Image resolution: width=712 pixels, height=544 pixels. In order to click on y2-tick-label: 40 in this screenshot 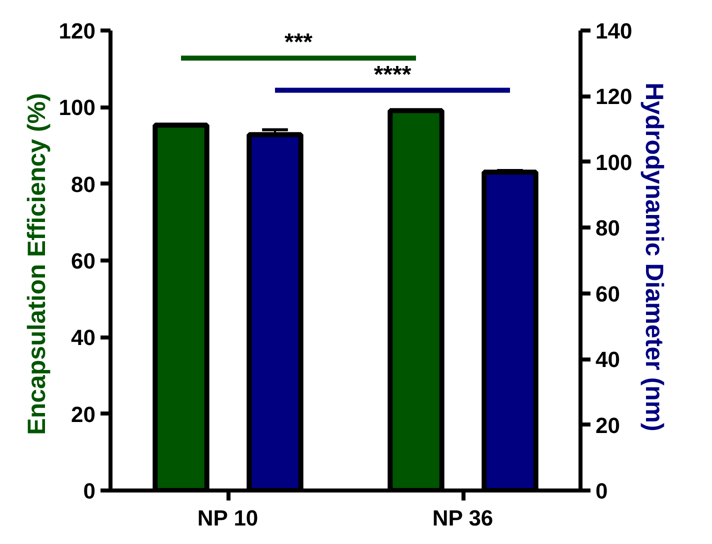, I will do `click(608, 359)`.